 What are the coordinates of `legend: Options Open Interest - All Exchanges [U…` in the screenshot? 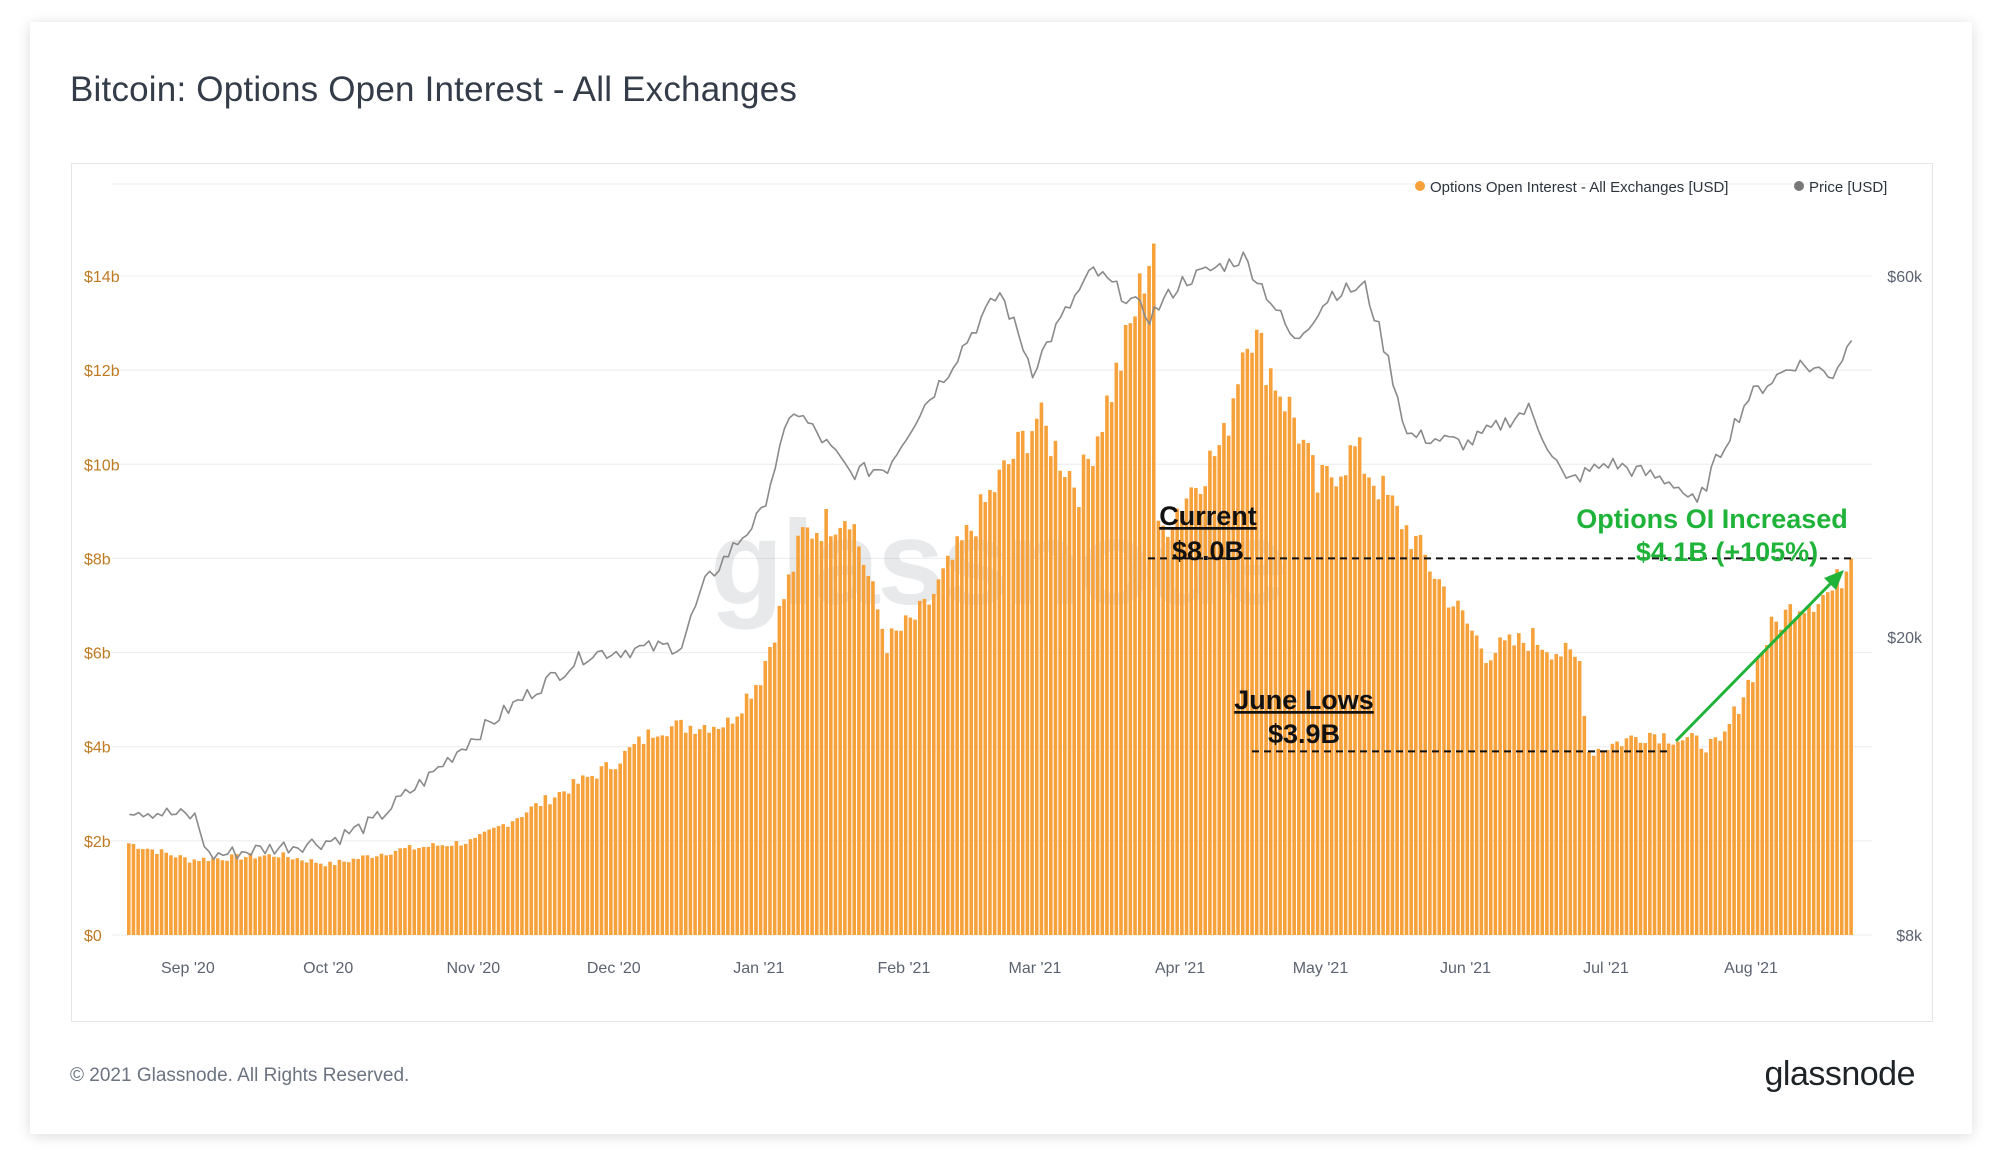 It's located at (1651, 187).